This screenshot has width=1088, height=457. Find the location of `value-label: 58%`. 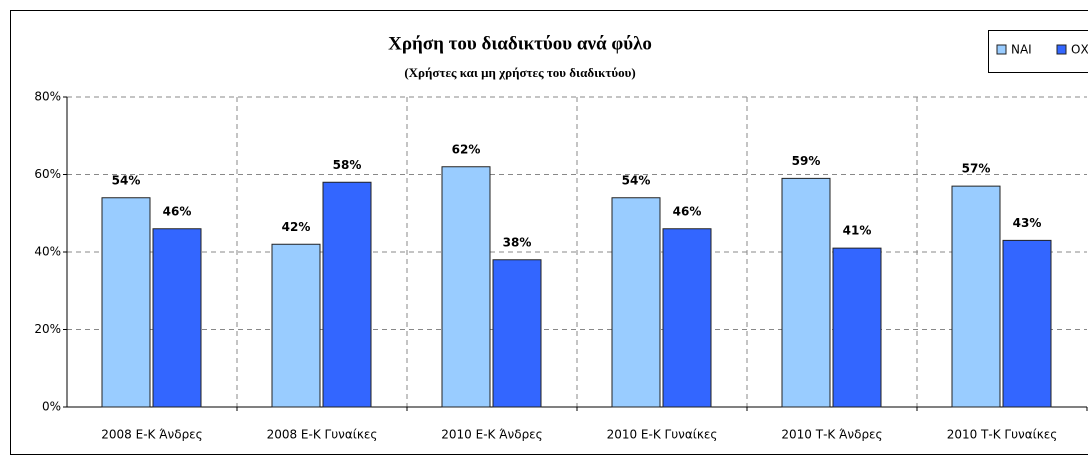

value-label: 58% is located at coordinates (347, 165).